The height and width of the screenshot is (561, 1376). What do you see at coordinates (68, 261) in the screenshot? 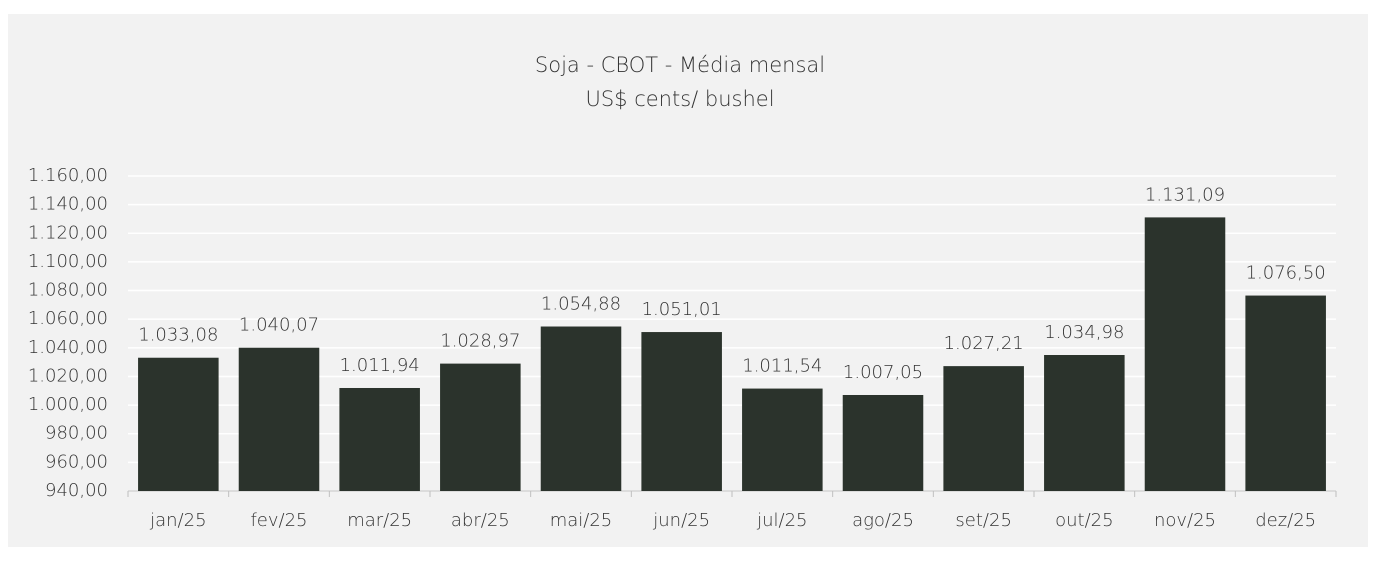
I see `y-tick-label: 1.100,00` at bounding box center [68, 261].